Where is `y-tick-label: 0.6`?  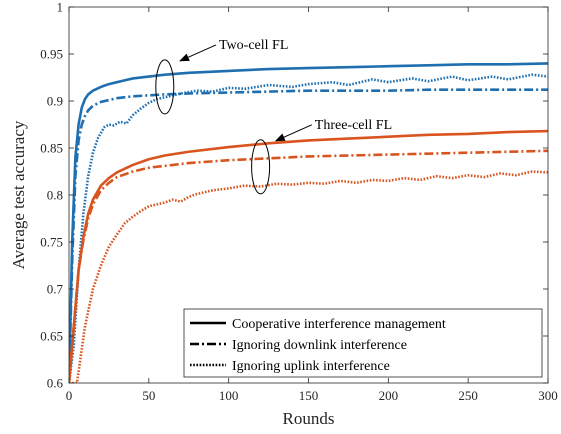 y-tick-label: 0.6 is located at coordinates (55, 383).